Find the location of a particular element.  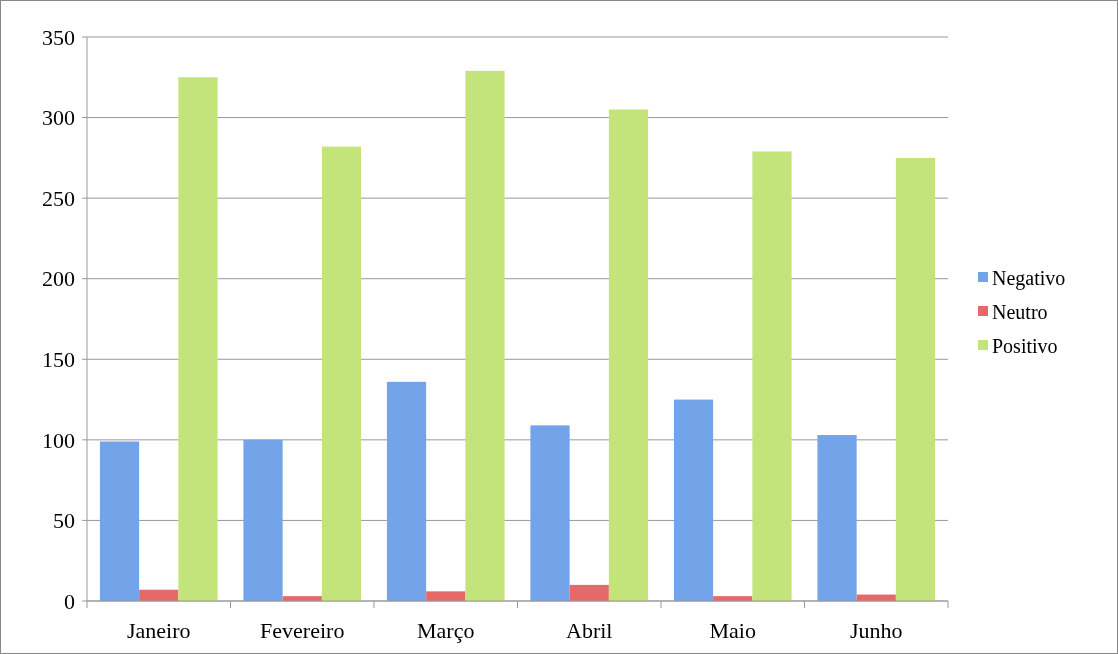

y-tick-label: 50 is located at coordinates (64, 521).